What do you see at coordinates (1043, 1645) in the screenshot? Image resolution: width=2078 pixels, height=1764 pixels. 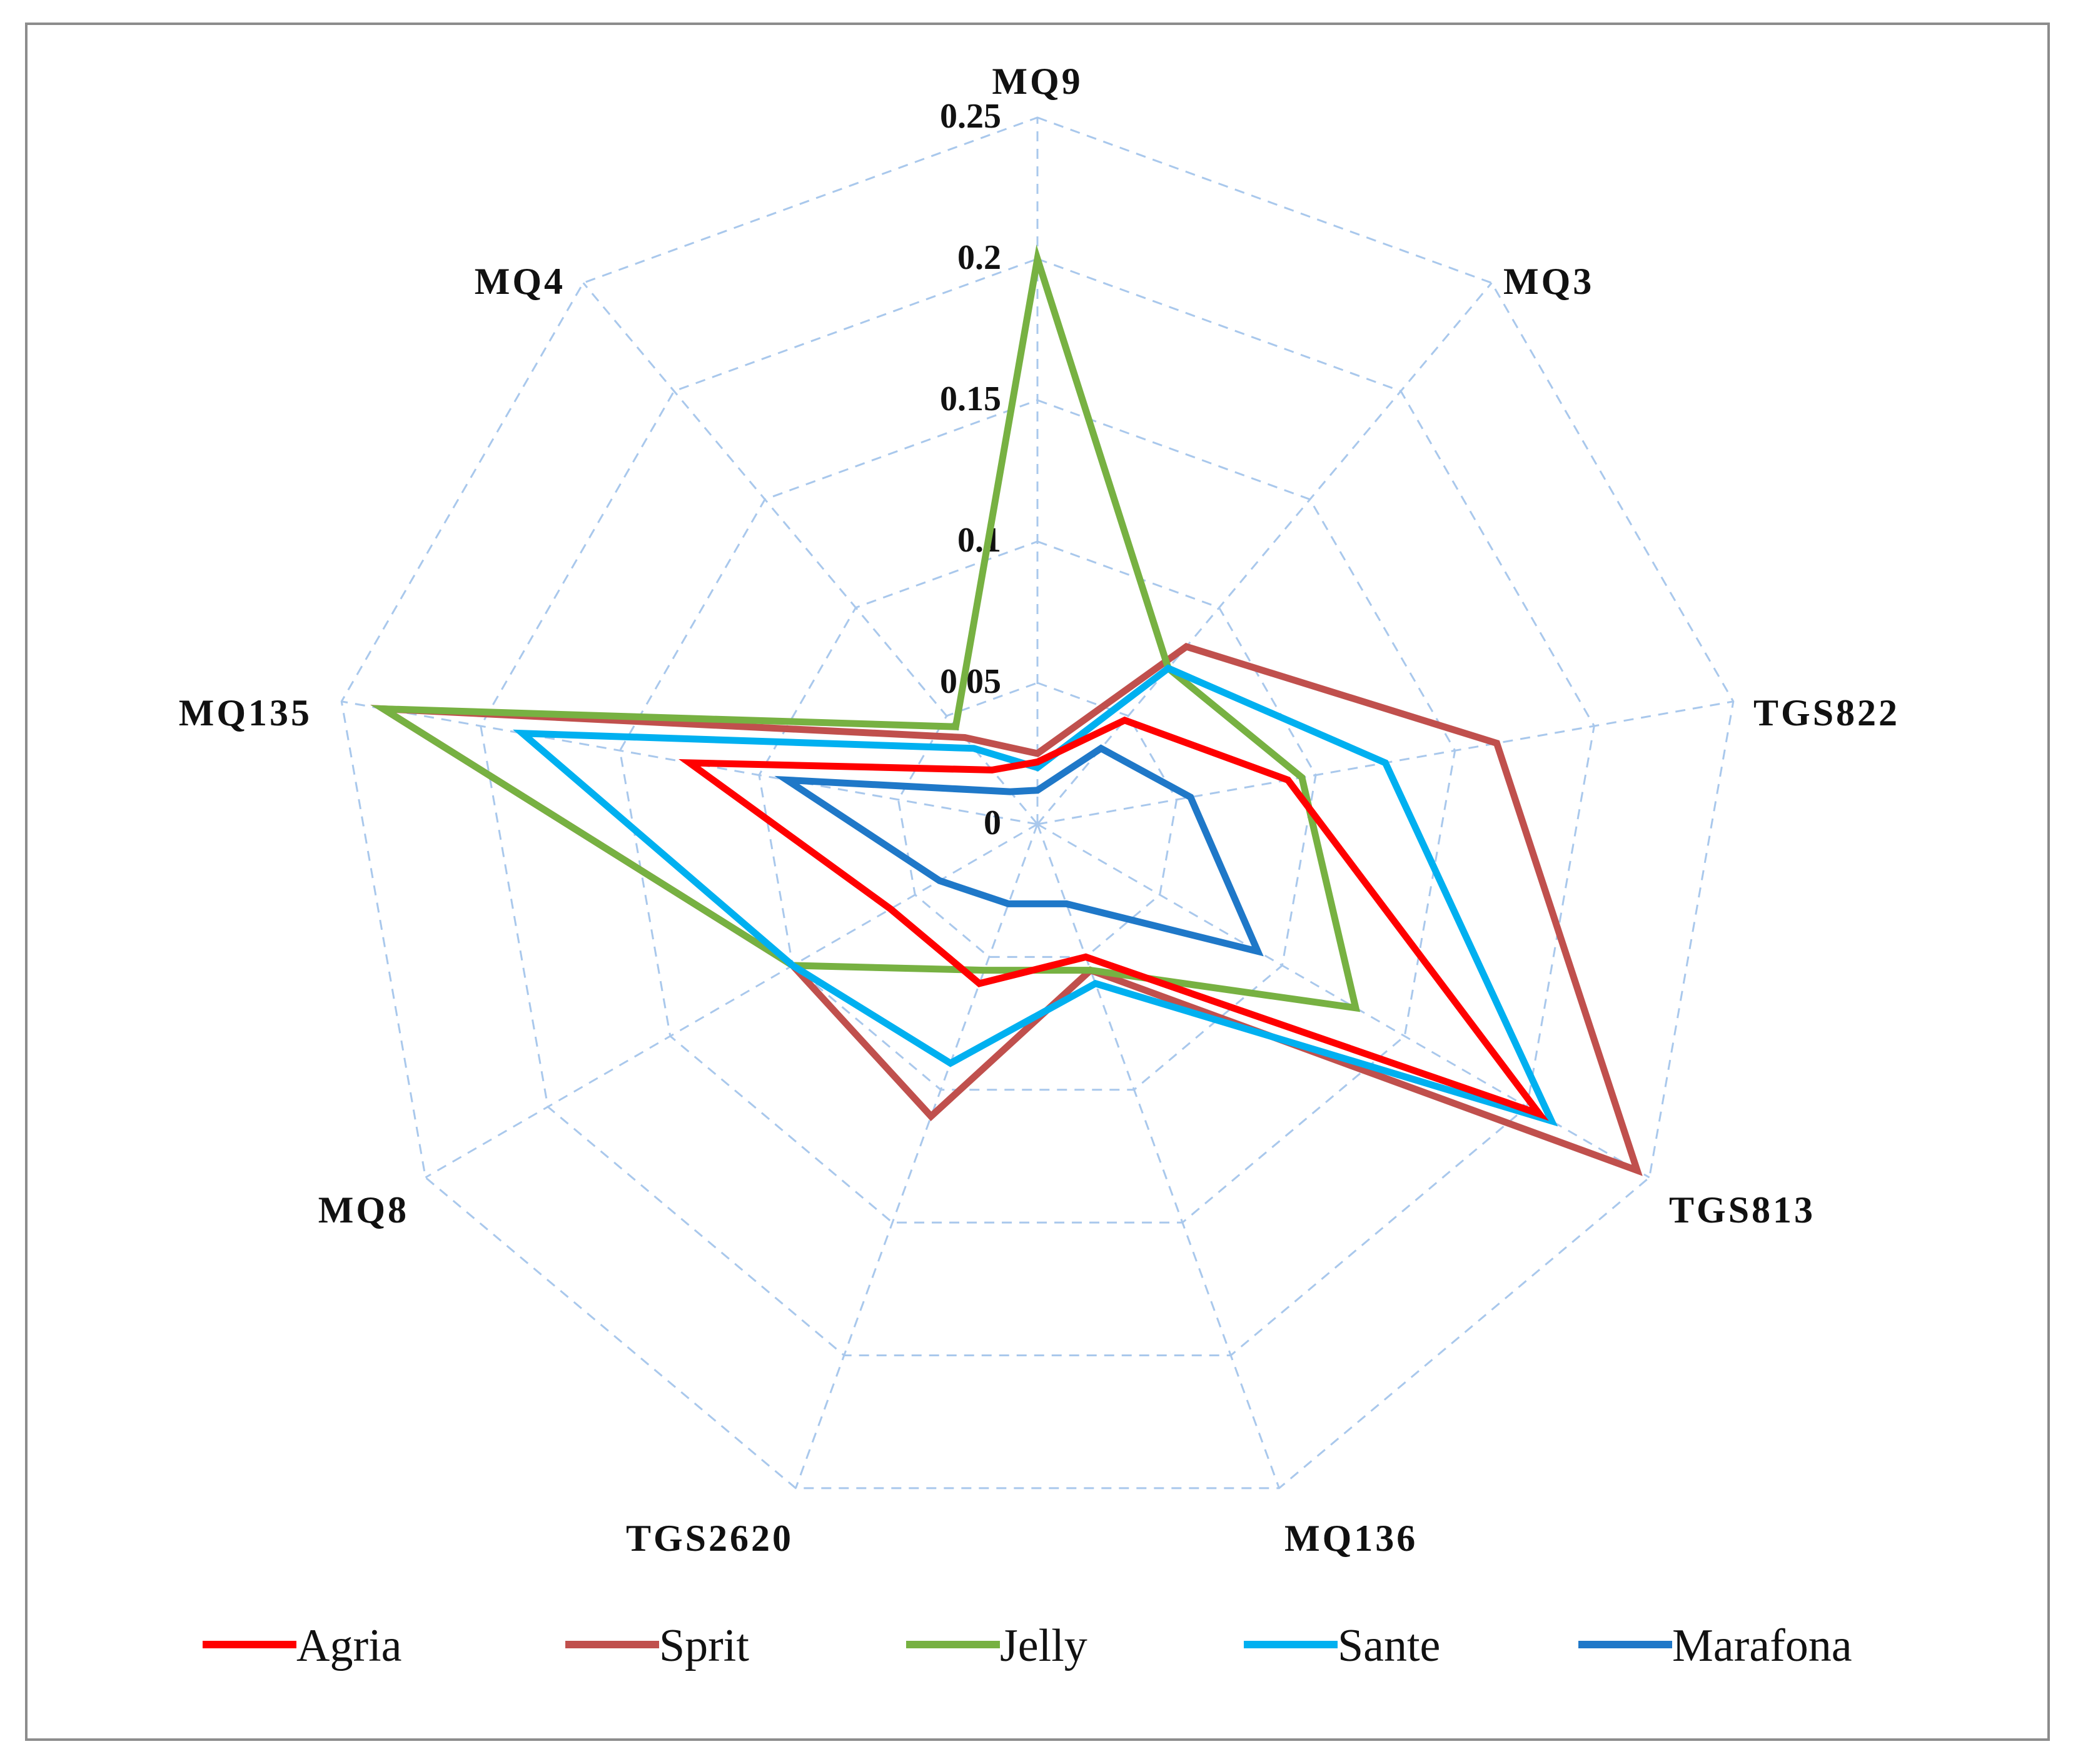 I see `legend-label-jelly: Jelly` at bounding box center [1043, 1645].